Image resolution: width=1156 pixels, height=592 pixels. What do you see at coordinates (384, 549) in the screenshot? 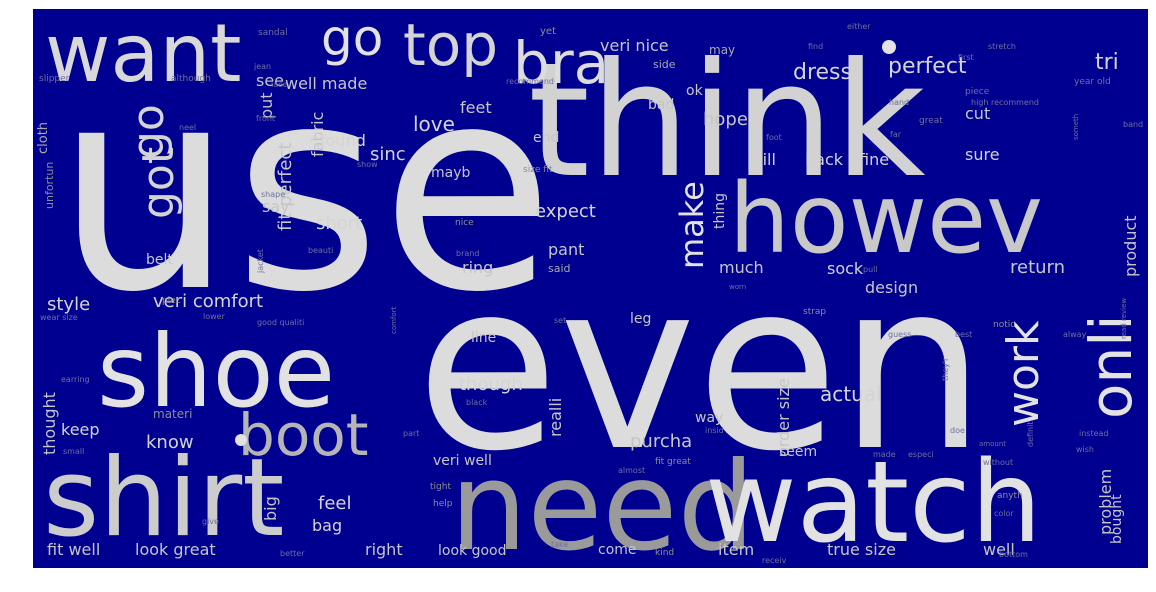
I see `word-right: right` at bounding box center [384, 549].